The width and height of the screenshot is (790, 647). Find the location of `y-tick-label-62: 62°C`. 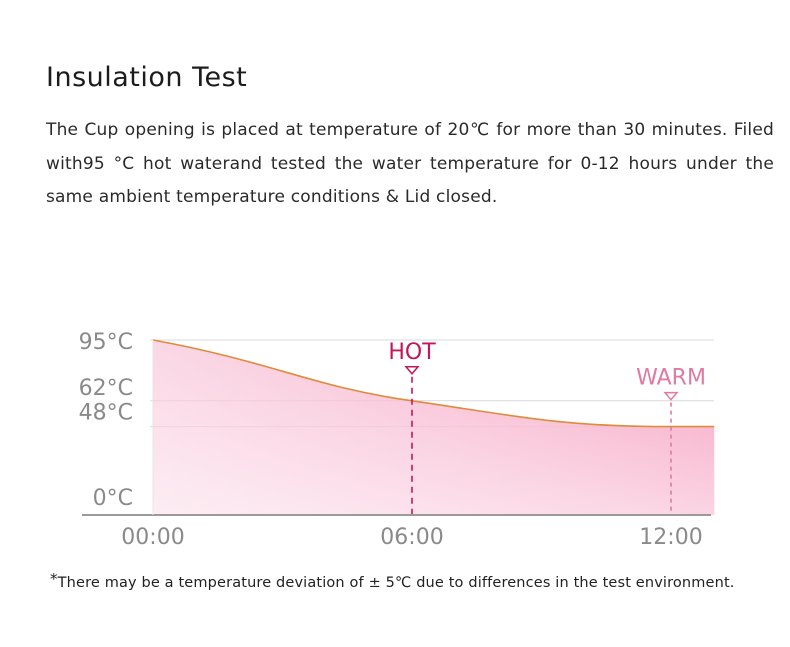

y-tick-label-62: 62°C is located at coordinates (106, 388).